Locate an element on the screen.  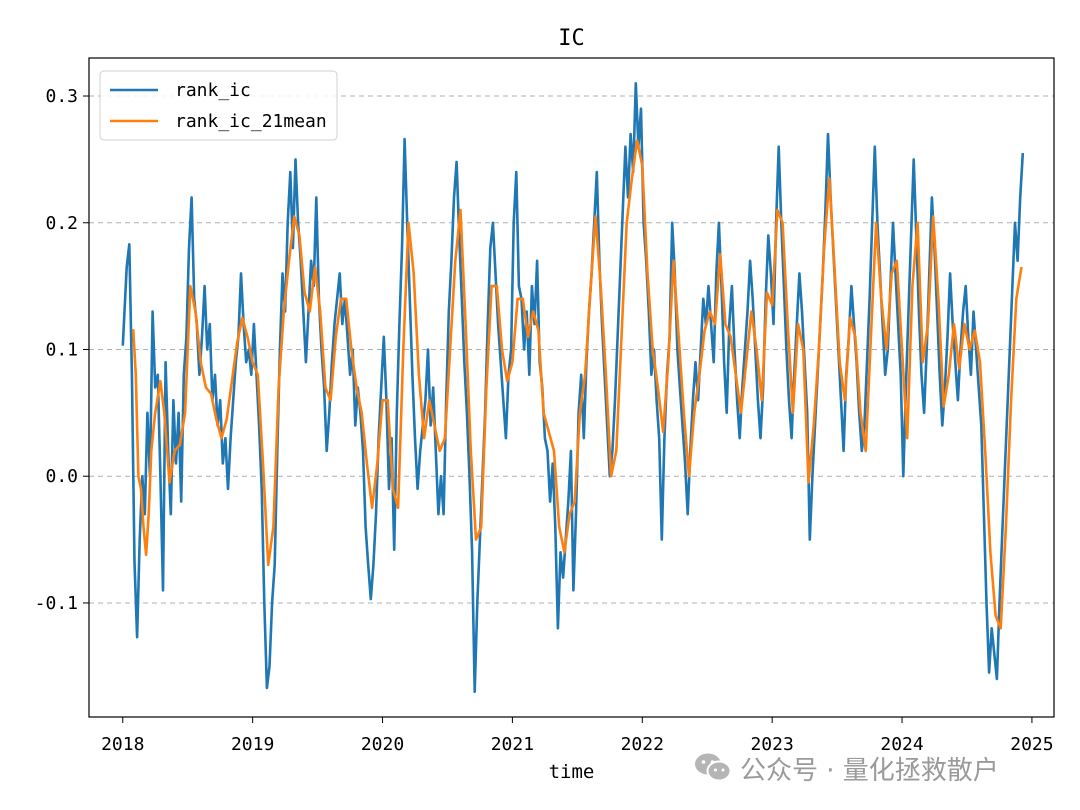
legend-label-rank-ic: rank_ic is located at coordinates (213, 90).